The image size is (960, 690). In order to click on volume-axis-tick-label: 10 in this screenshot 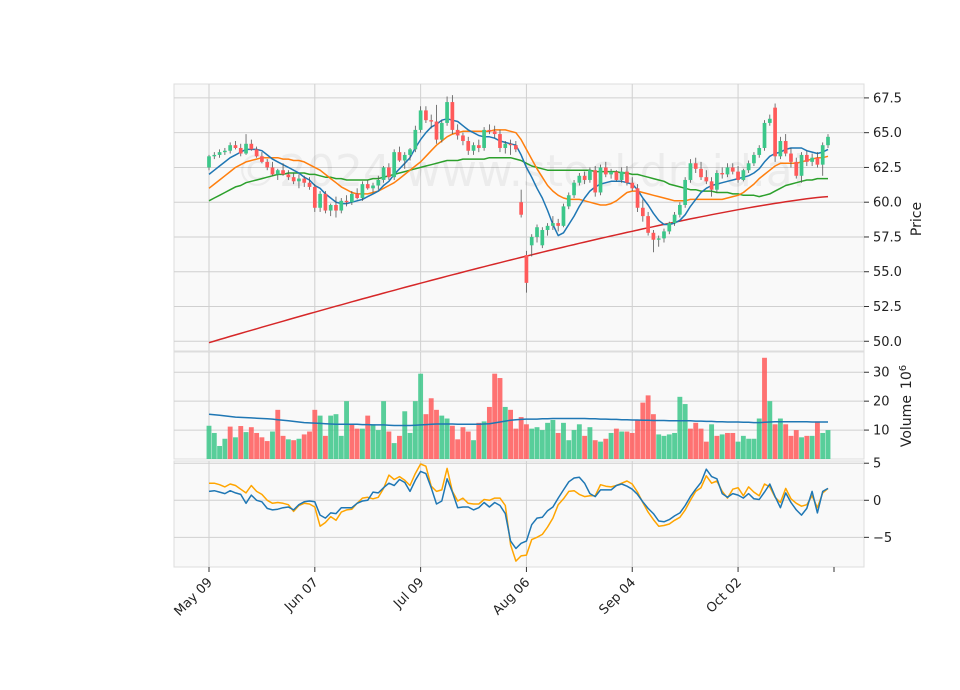, I will do `click(881, 431)`.